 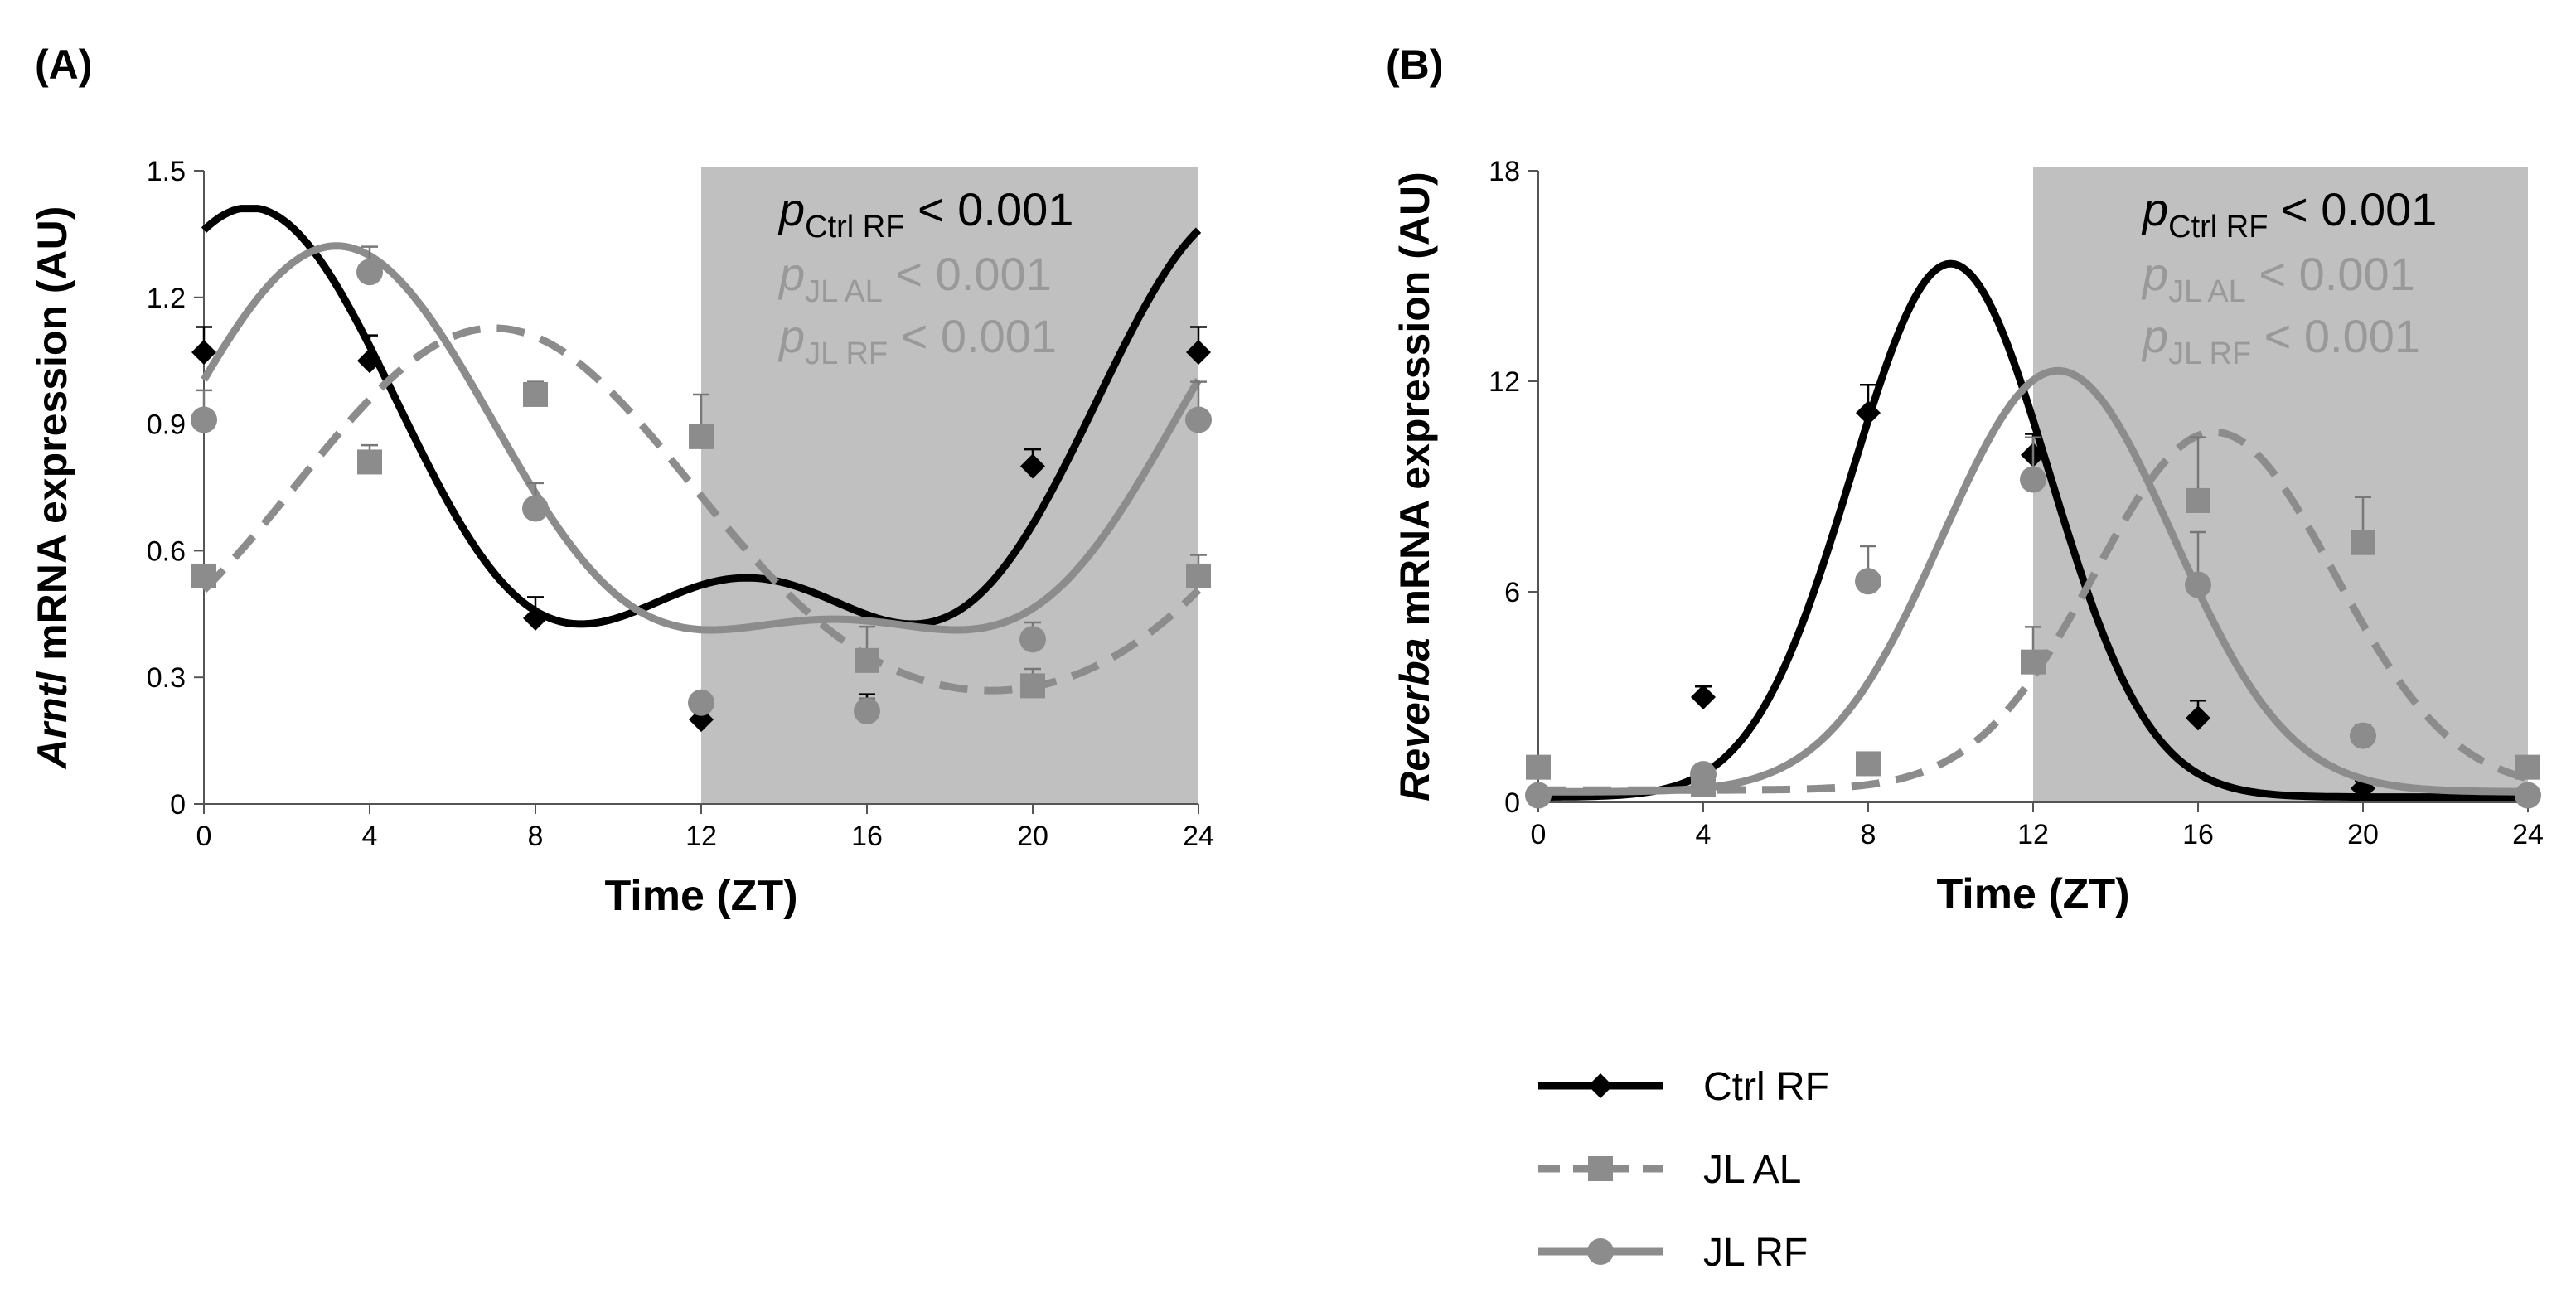 What do you see at coordinates (166, 425) in the screenshot?
I see `y-tick-label: 0.9` at bounding box center [166, 425].